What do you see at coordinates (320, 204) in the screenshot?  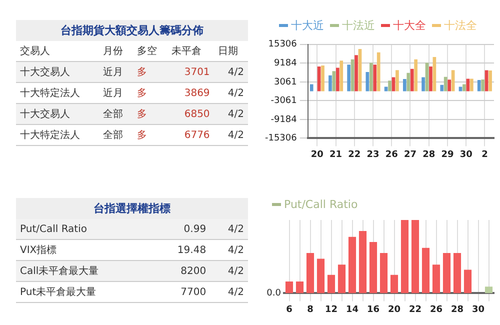 I see `series-label: Put/Call Ratio` at bounding box center [320, 204].